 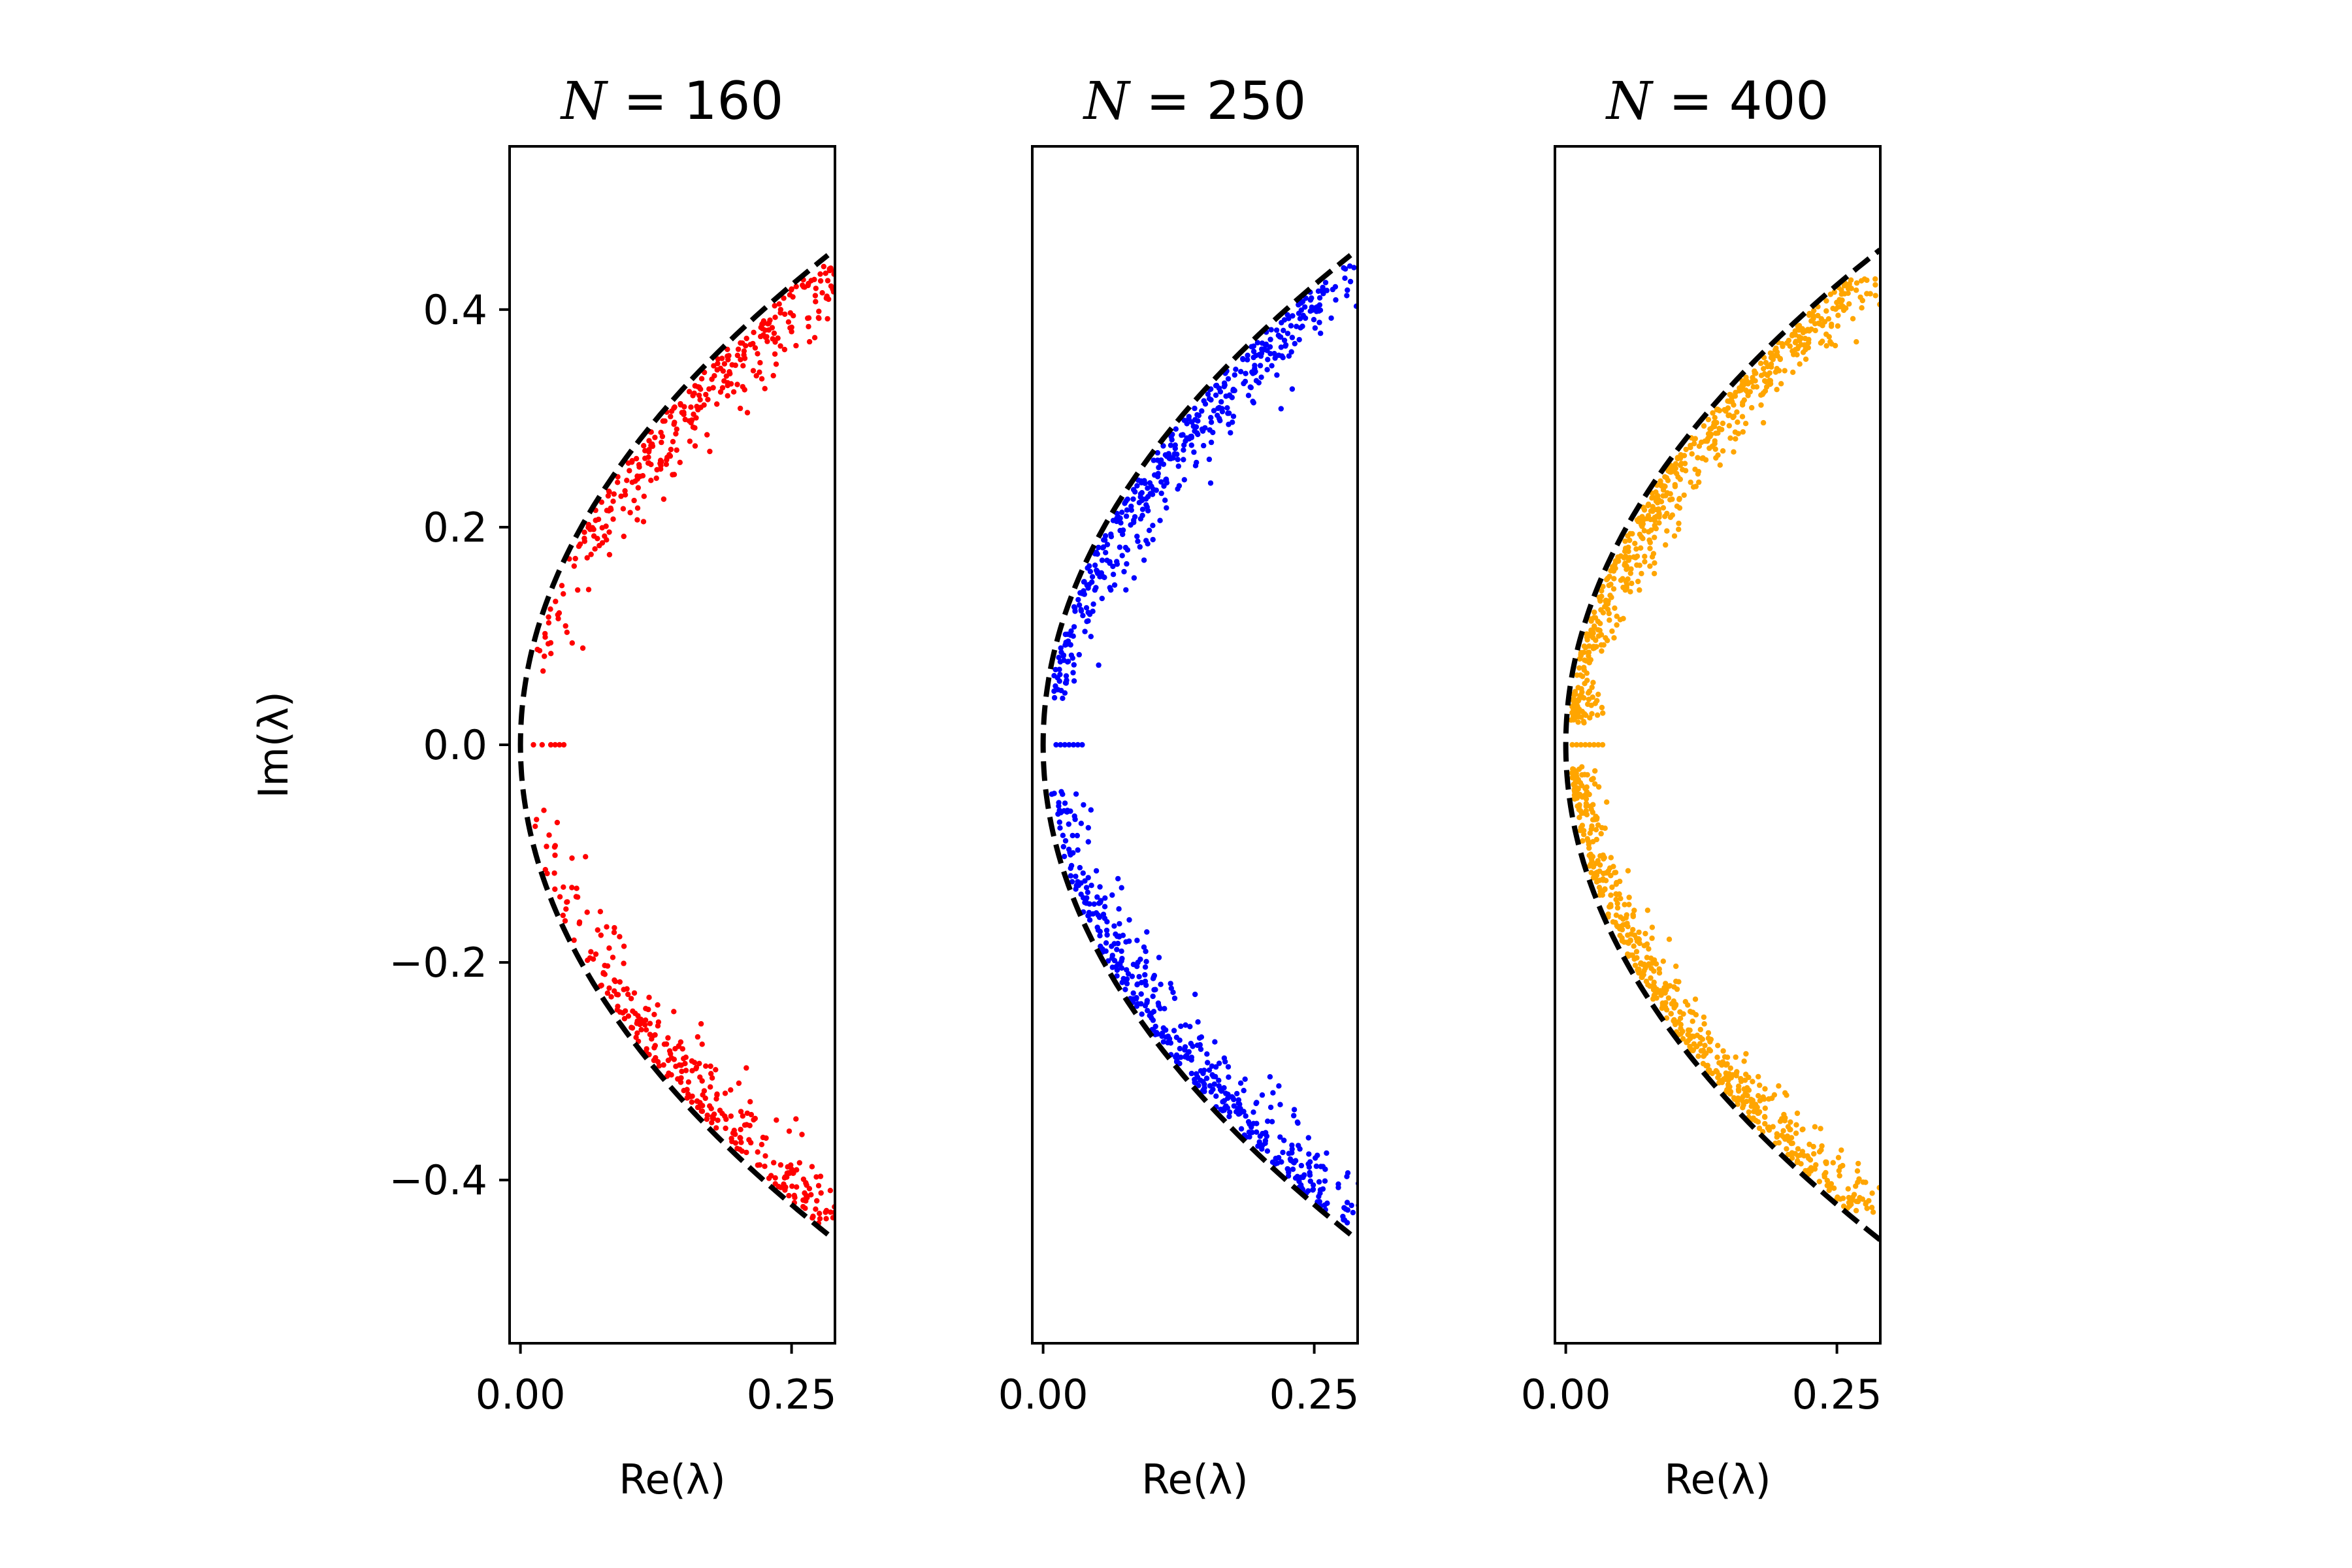 I want to click on title-equals: =, so click(x=1690, y=101).